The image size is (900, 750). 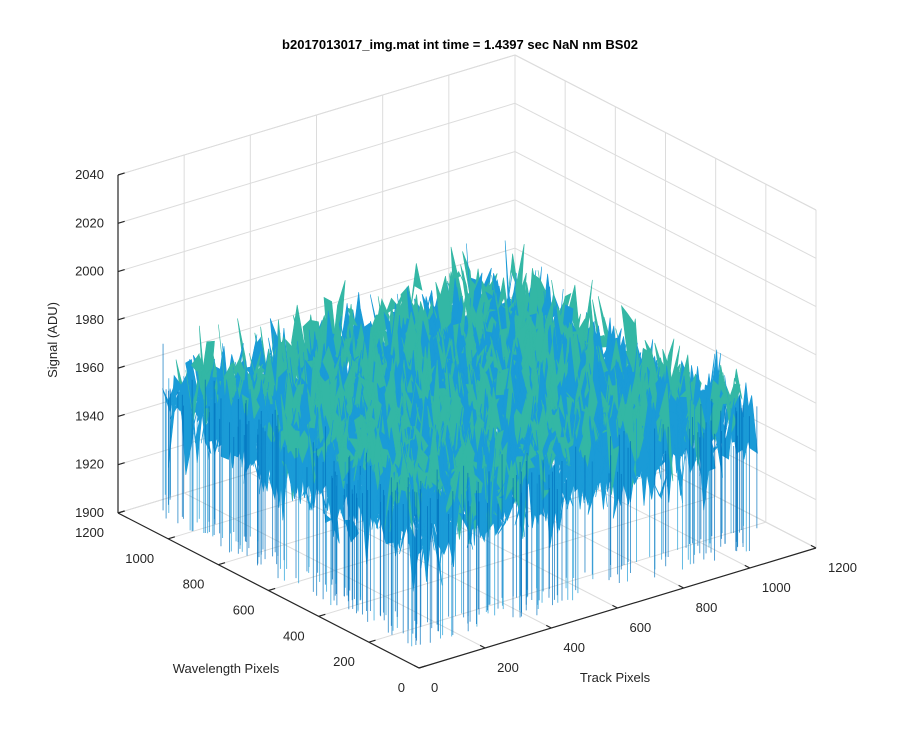 What do you see at coordinates (344, 661) in the screenshot?
I see `y-tick-label: 200` at bounding box center [344, 661].